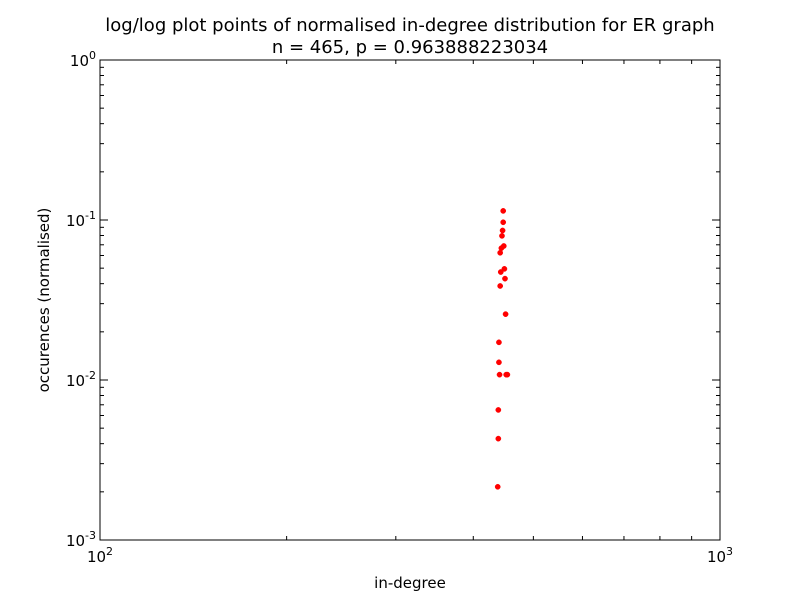 This screenshot has width=800, height=600. Describe the element at coordinates (83, 59) in the screenshot. I see `y-tick-label: 10⁰` at that location.